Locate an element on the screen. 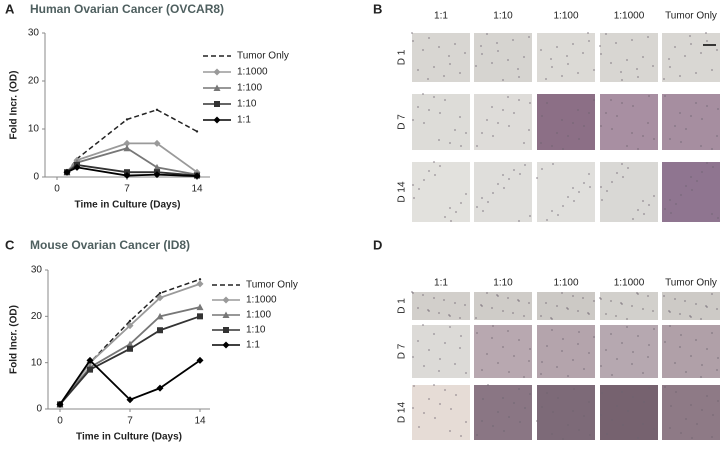  legend-marker is located at coordinates (226, 300).